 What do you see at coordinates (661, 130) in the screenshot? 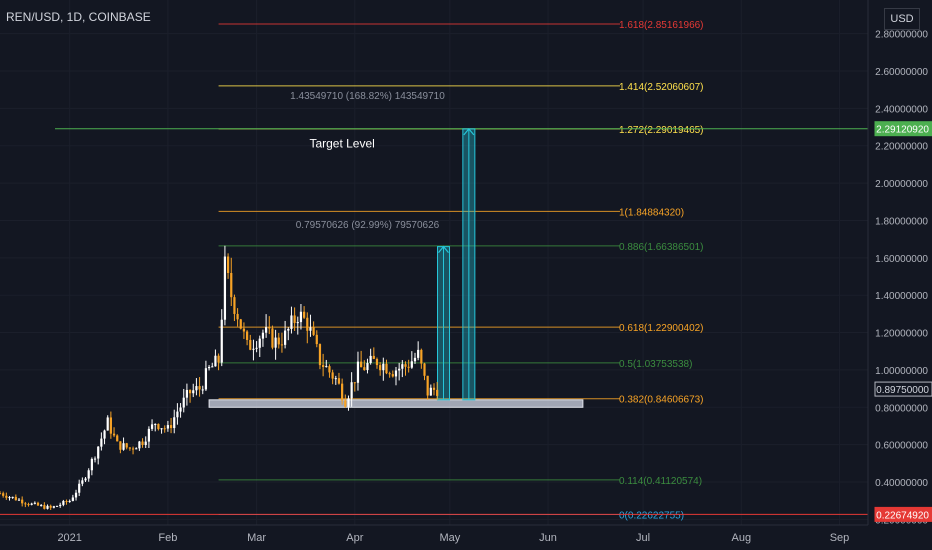
I see `fib-level-label: 1.272(2.29019465)` at bounding box center [661, 130].